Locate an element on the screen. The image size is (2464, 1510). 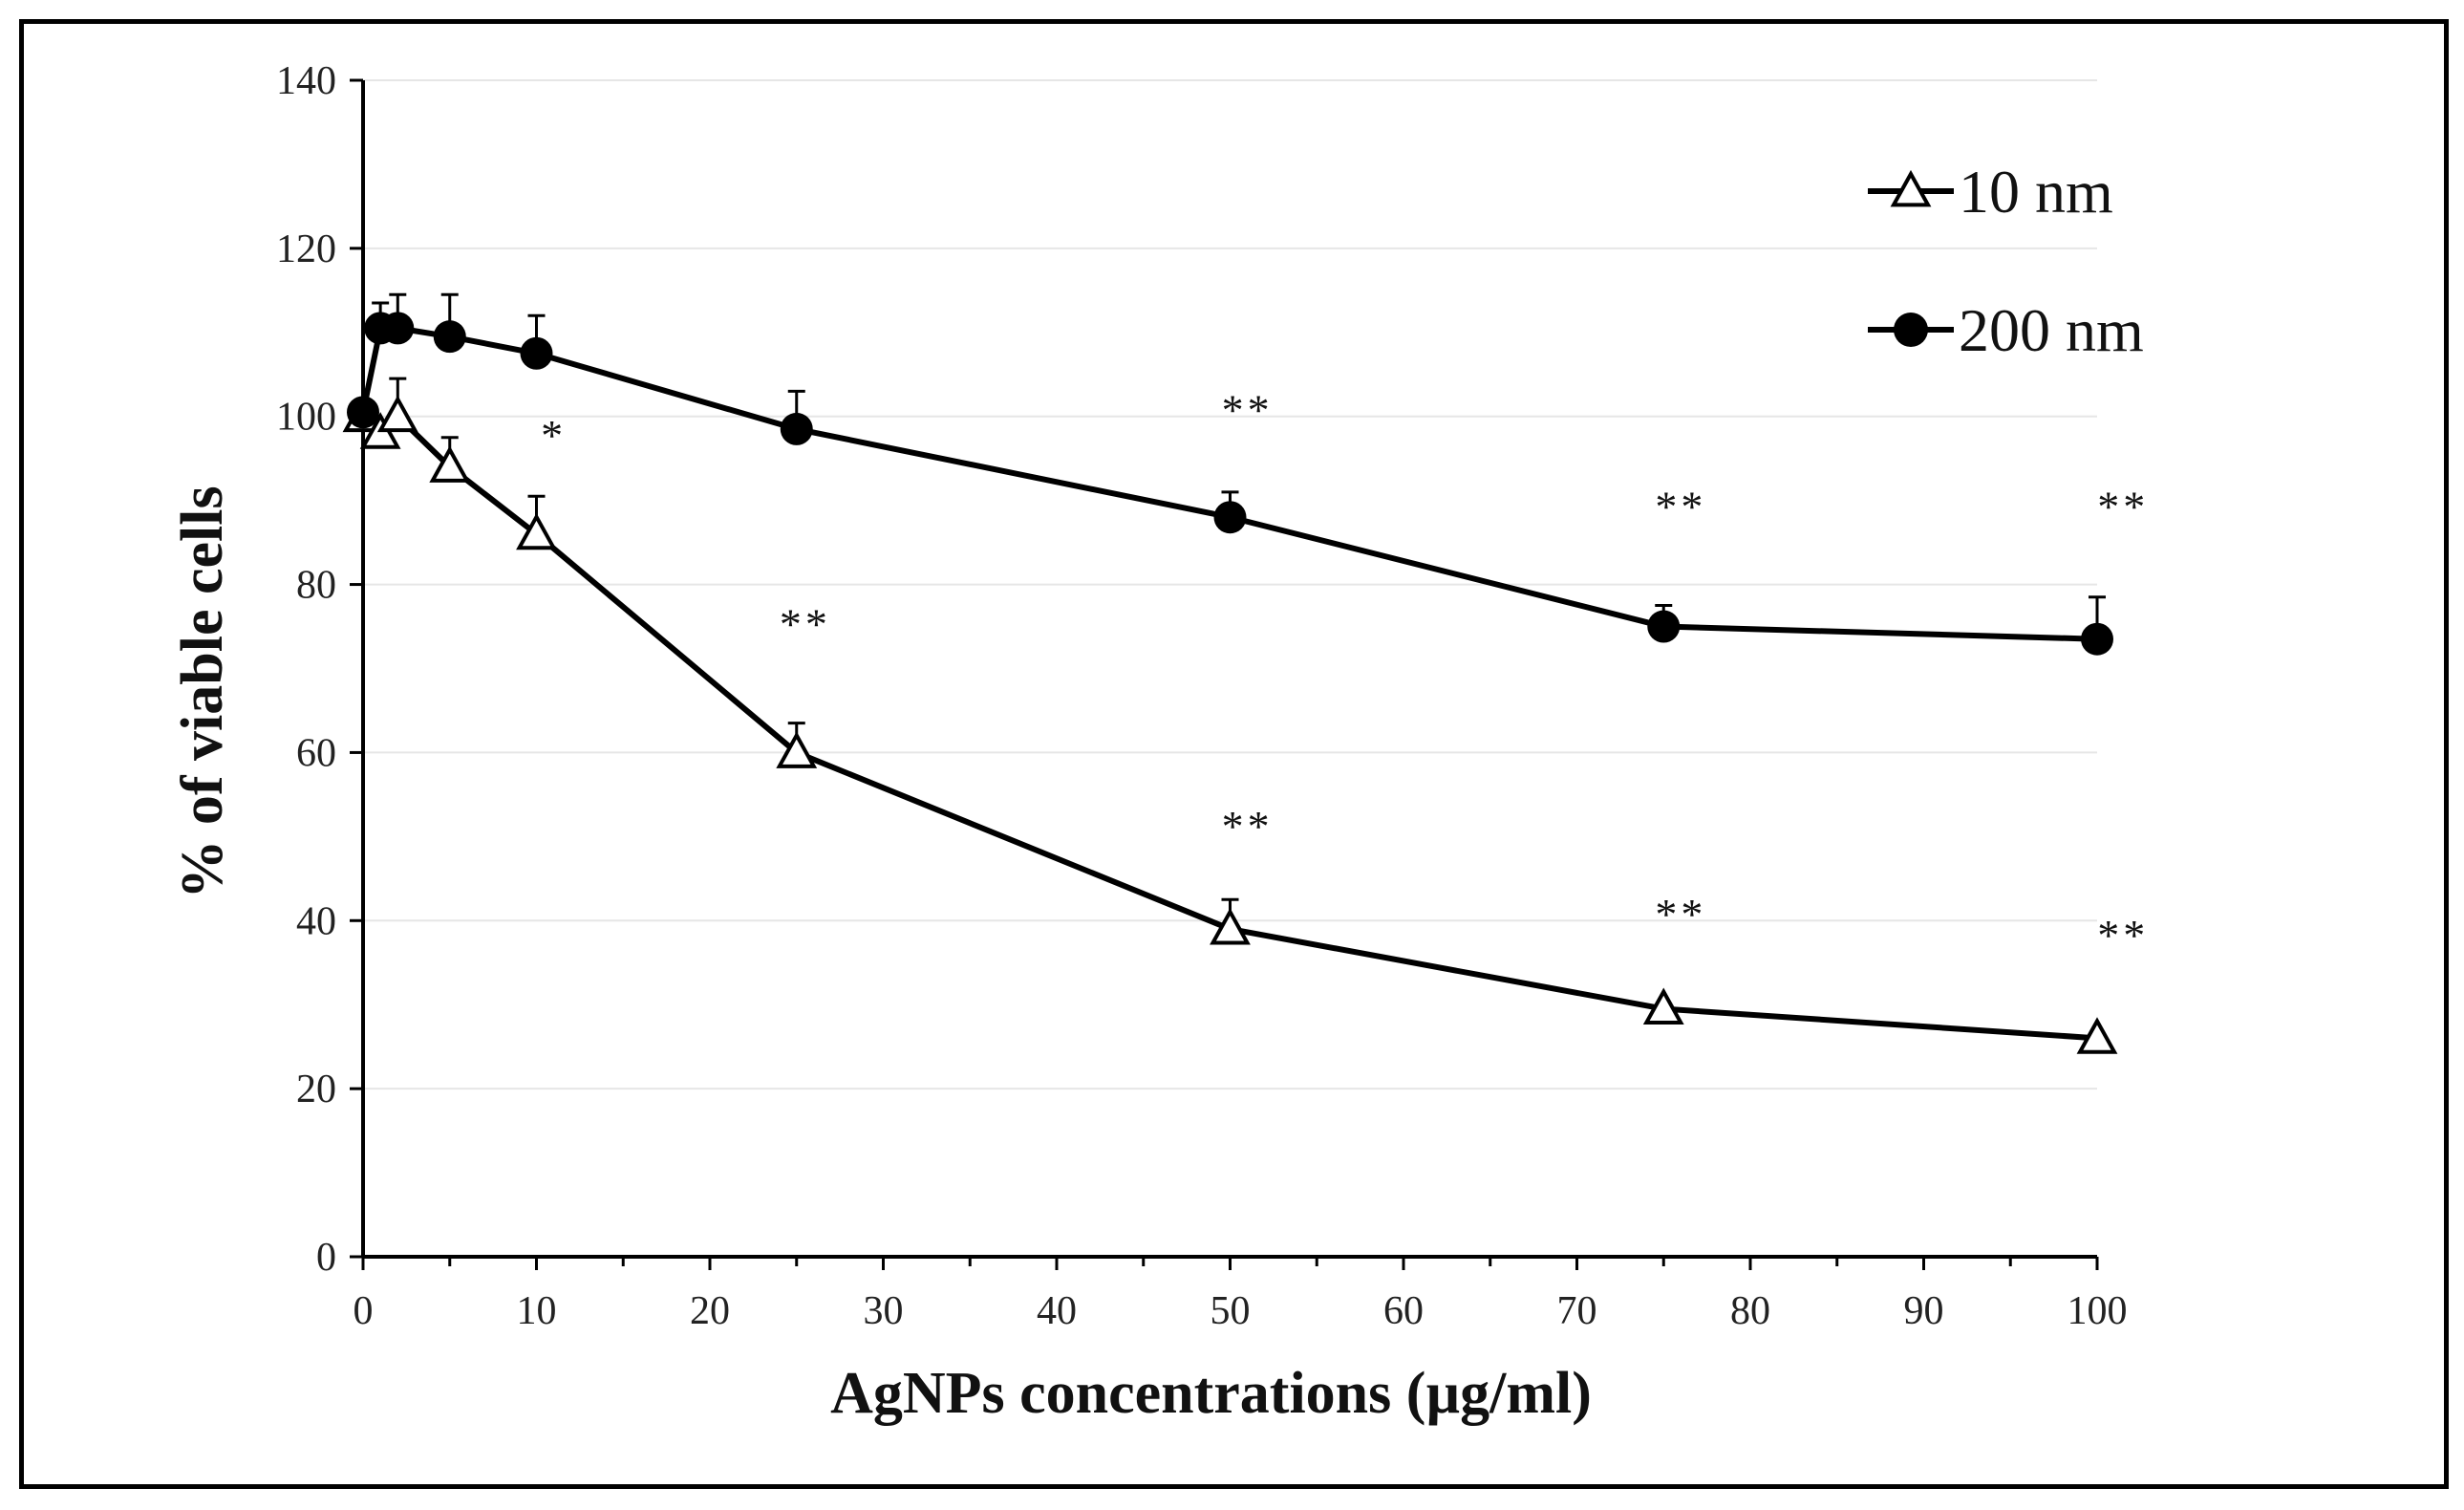
legend-label-10nm: 10 nm is located at coordinates (2036, 192).